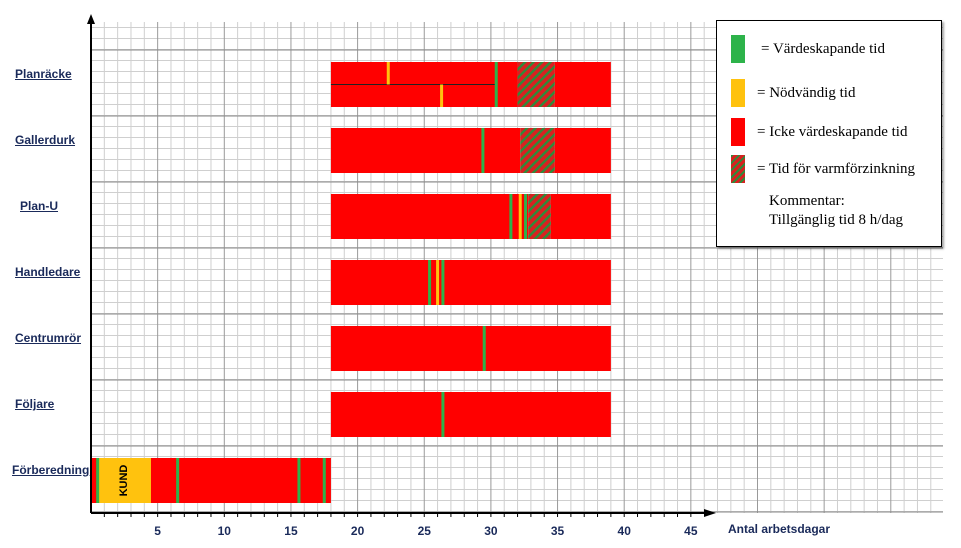 This screenshot has width=961, height=548. I want to click on x-tick-label: 40, so click(625, 531).